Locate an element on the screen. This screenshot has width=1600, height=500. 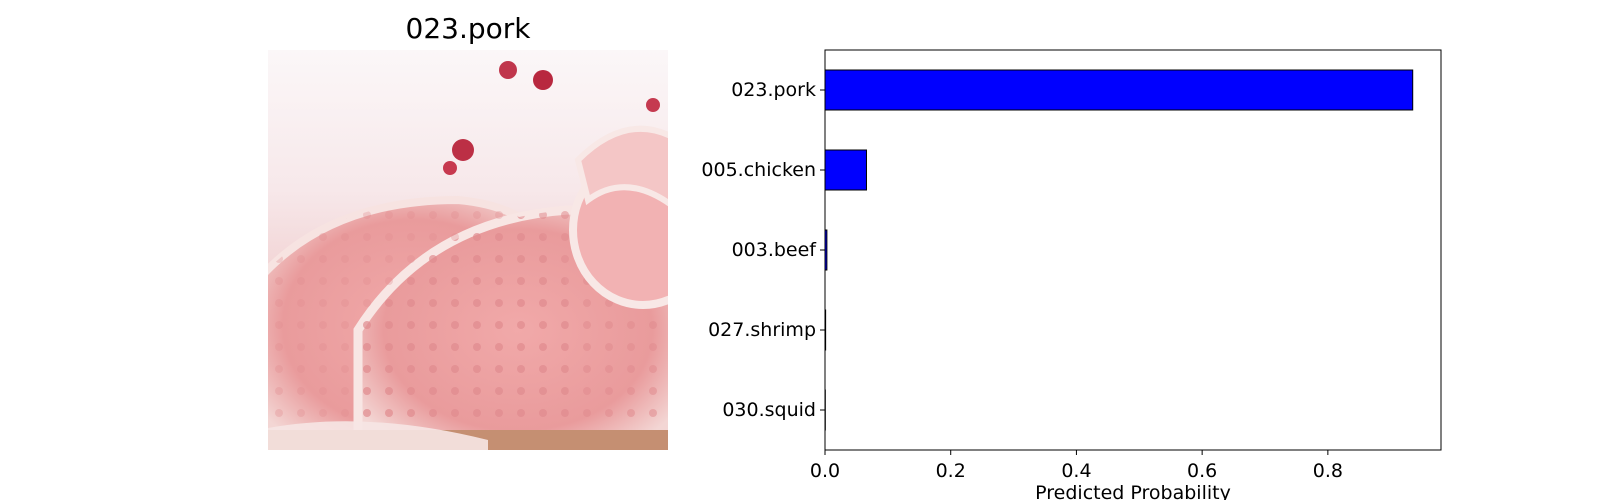
x-tick-label: 0.8 is located at coordinates (1328, 471).